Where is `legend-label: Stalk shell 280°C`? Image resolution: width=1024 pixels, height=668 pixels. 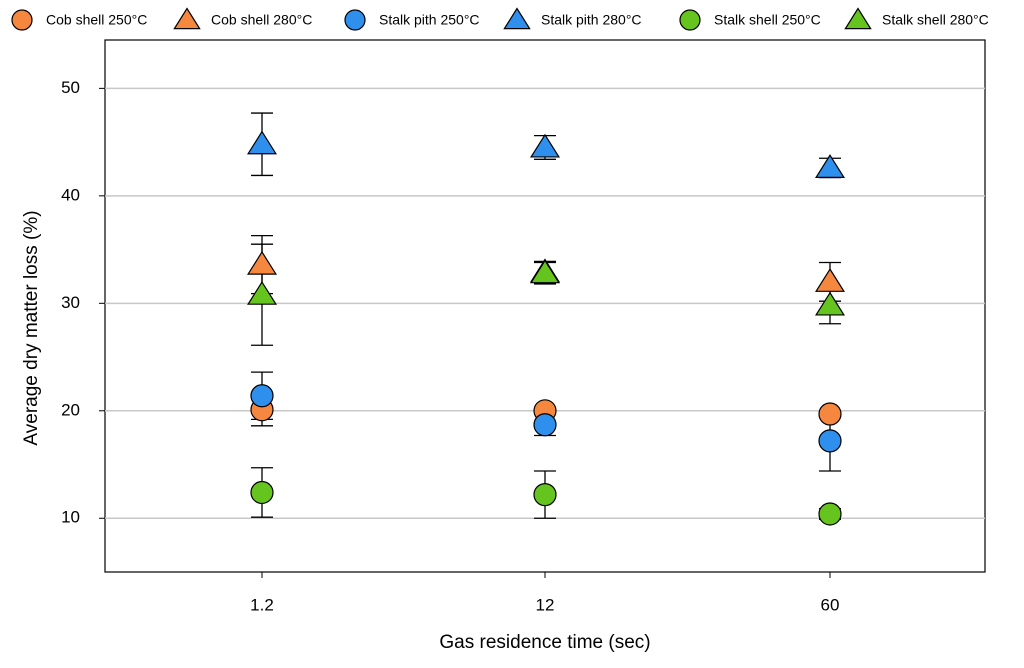
legend-label: Stalk shell 280°C is located at coordinates (935, 20).